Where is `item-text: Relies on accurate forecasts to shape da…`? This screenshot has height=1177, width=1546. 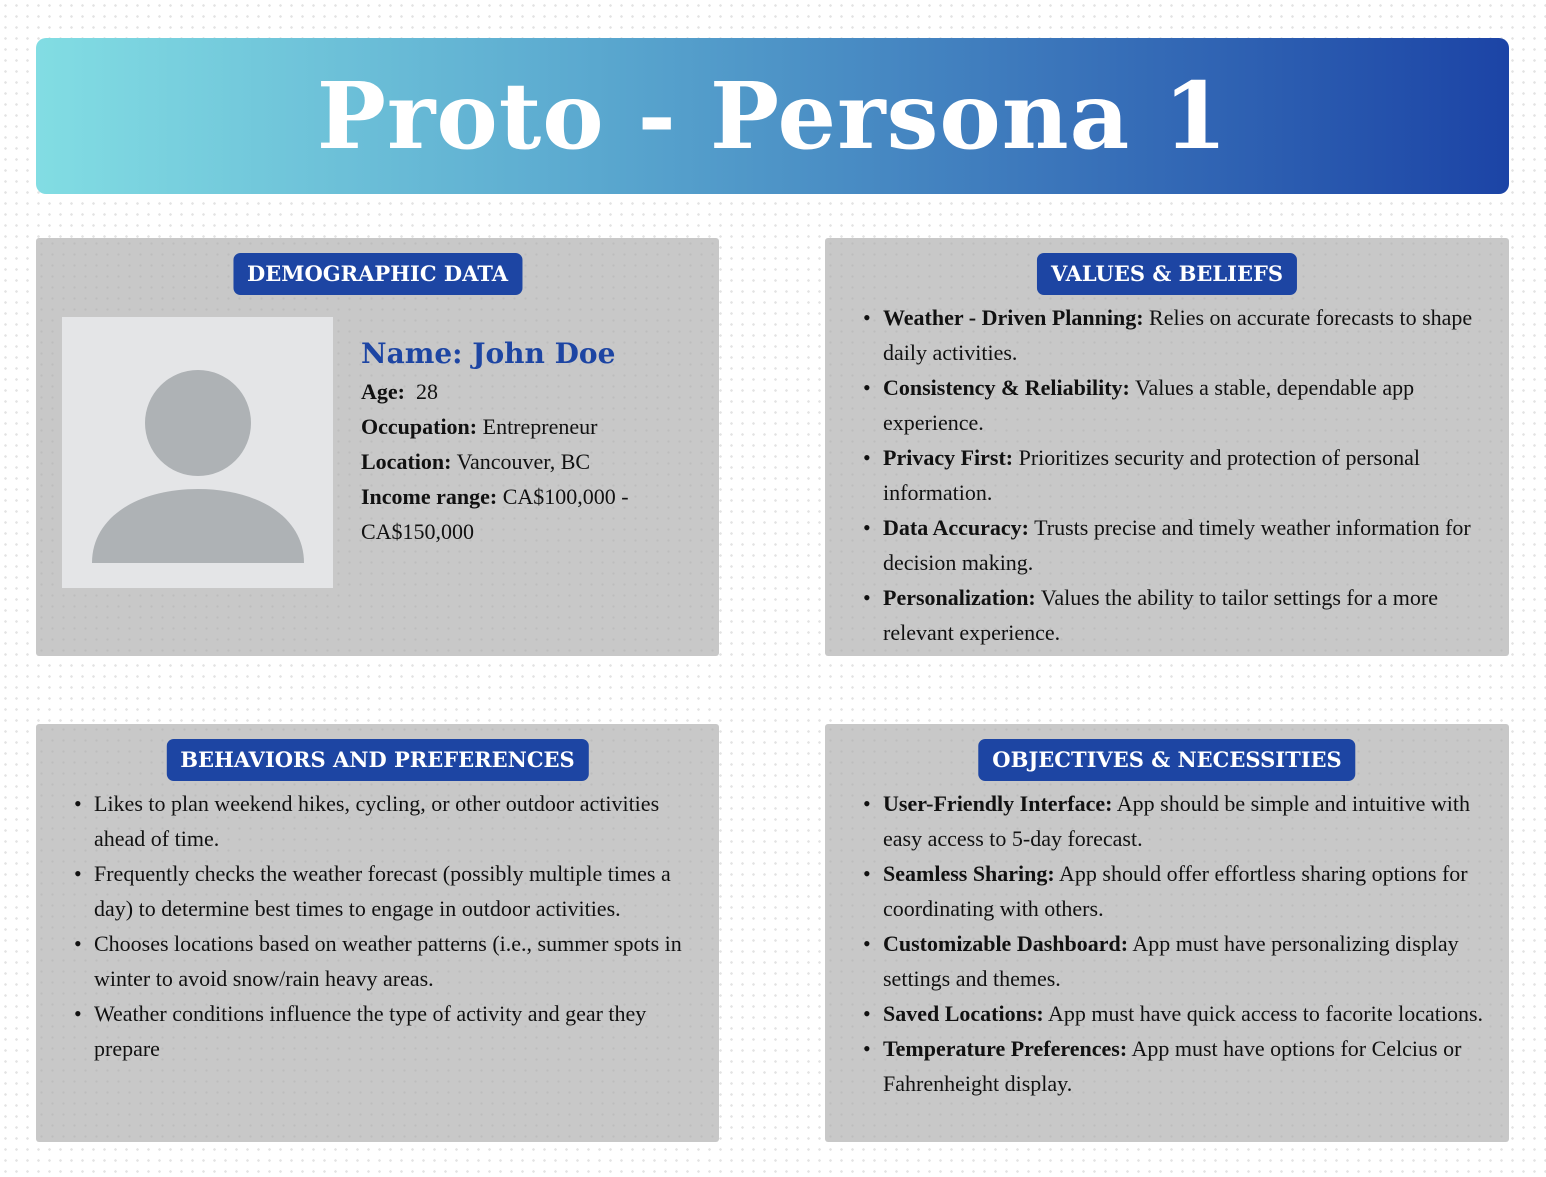 item-text: Relies on accurate forecasts to shape da… is located at coordinates (1178, 335).